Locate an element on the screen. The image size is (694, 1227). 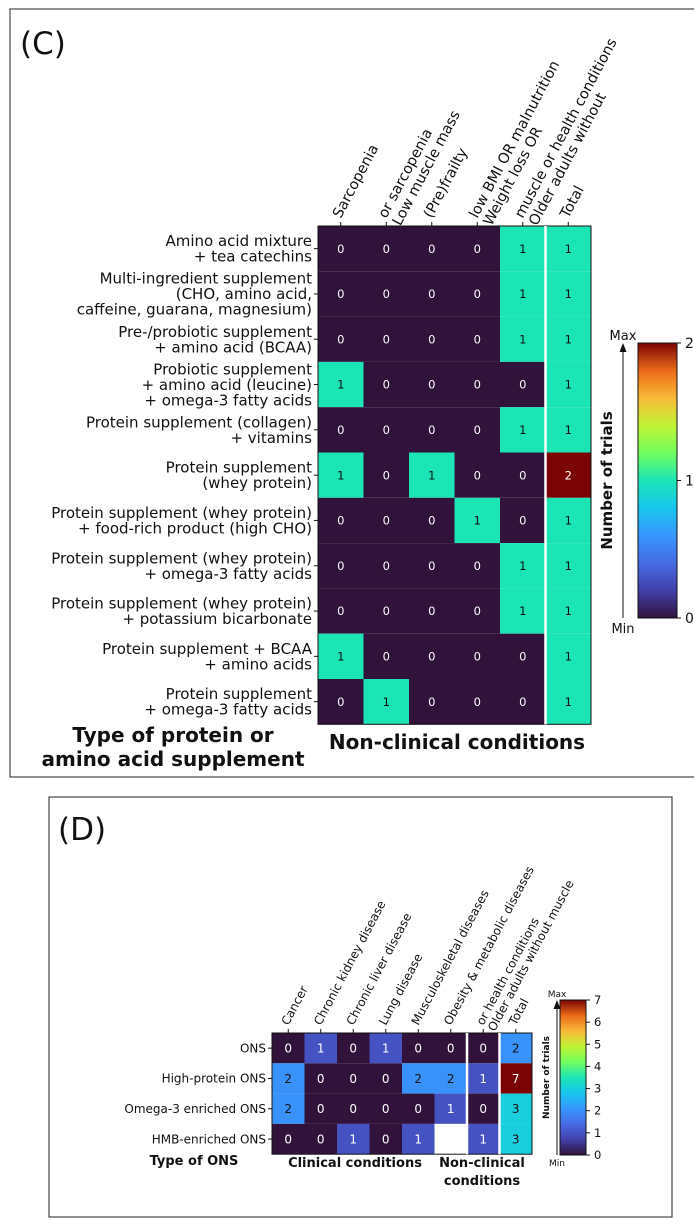
colorbar-arrow-head is located at coordinates (623, 347).